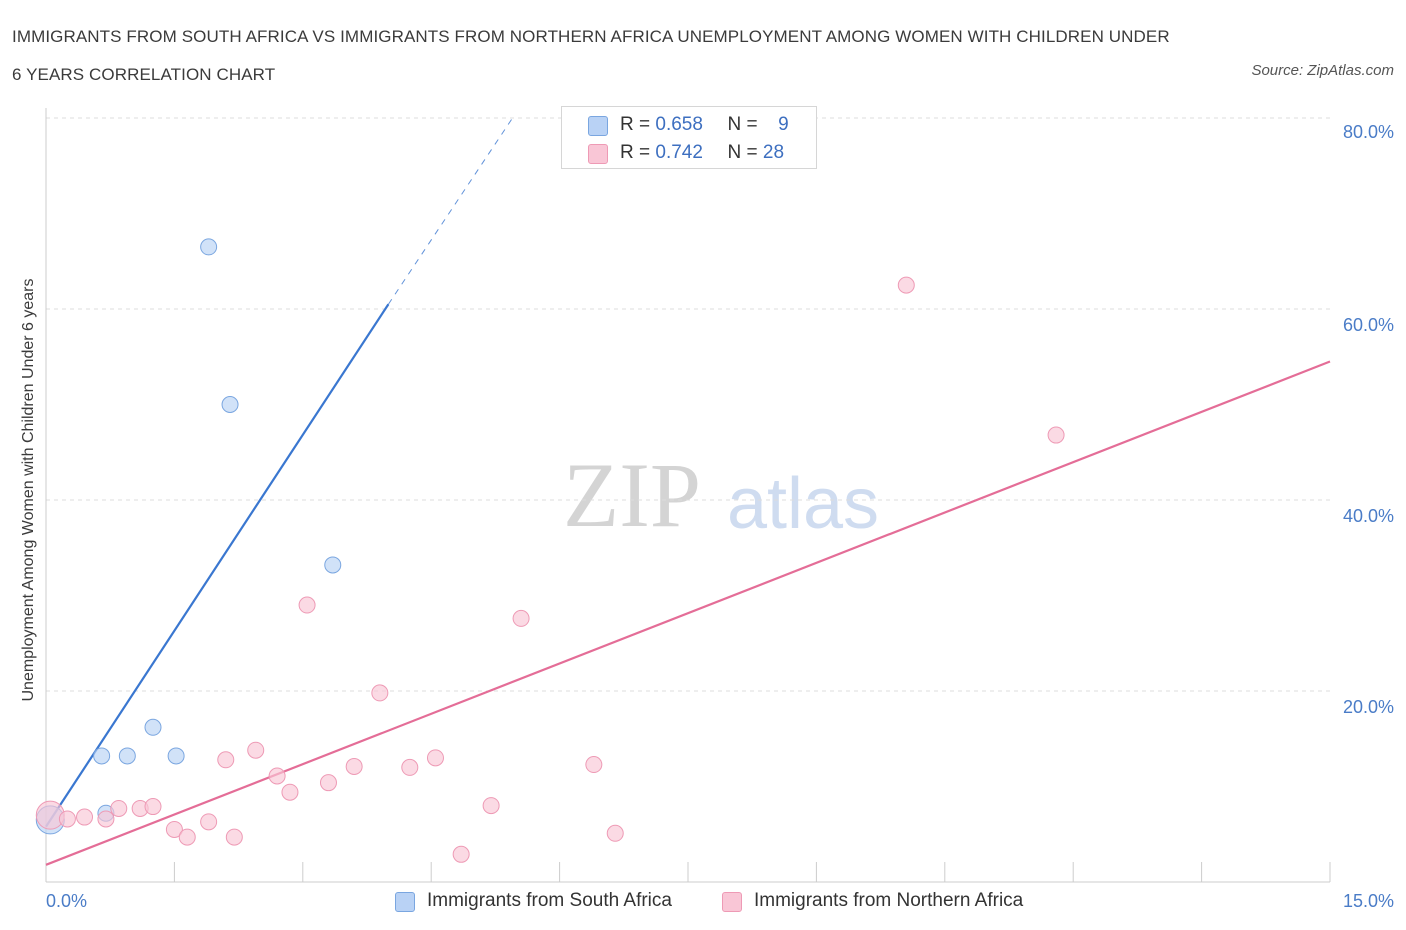 The width and height of the screenshot is (1406, 930). I want to click on trend-line-blue, so click(217, 565).